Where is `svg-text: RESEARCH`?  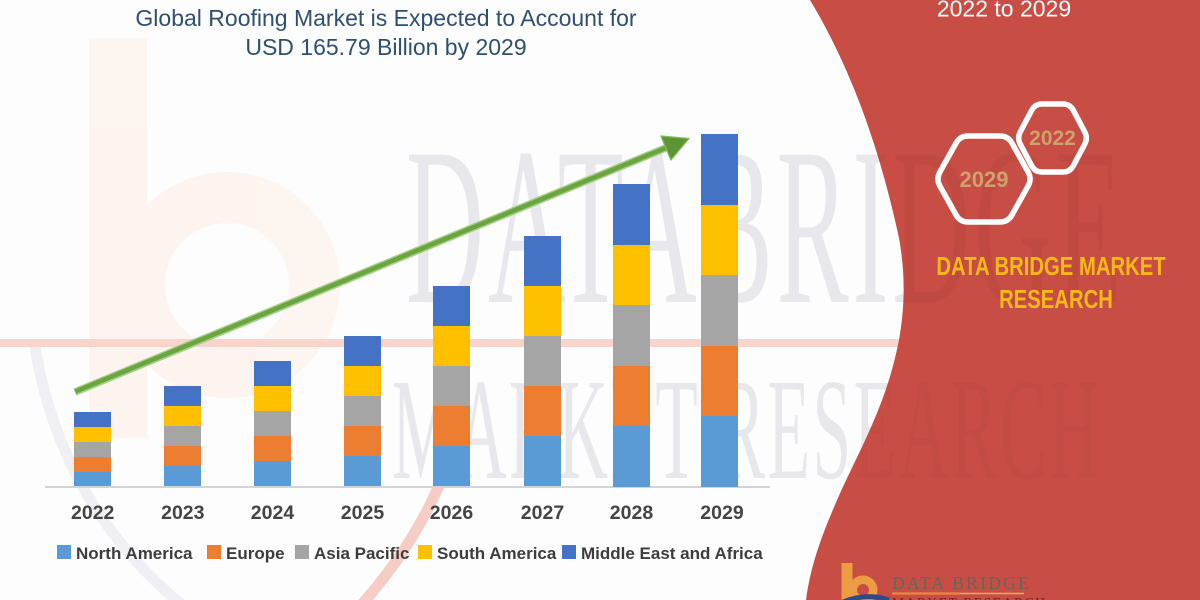 svg-text: RESEARCH is located at coordinates (1056, 299).